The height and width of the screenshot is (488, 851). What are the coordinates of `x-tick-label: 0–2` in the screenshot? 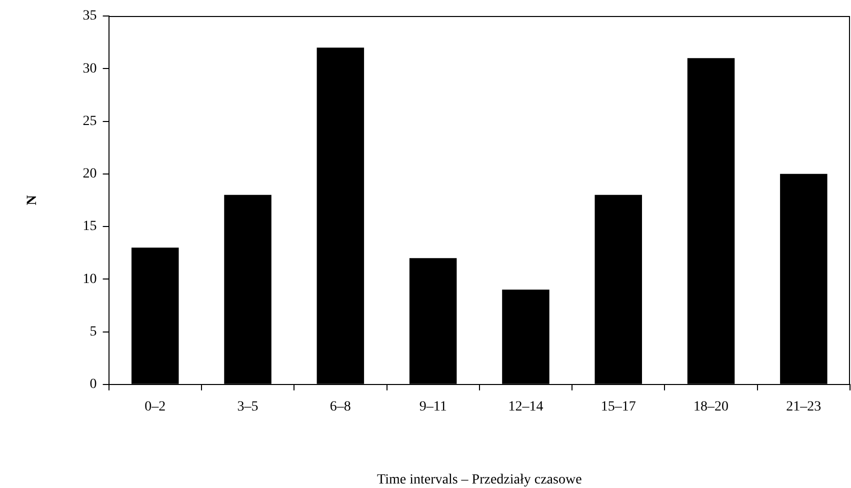 It's located at (155, 406).